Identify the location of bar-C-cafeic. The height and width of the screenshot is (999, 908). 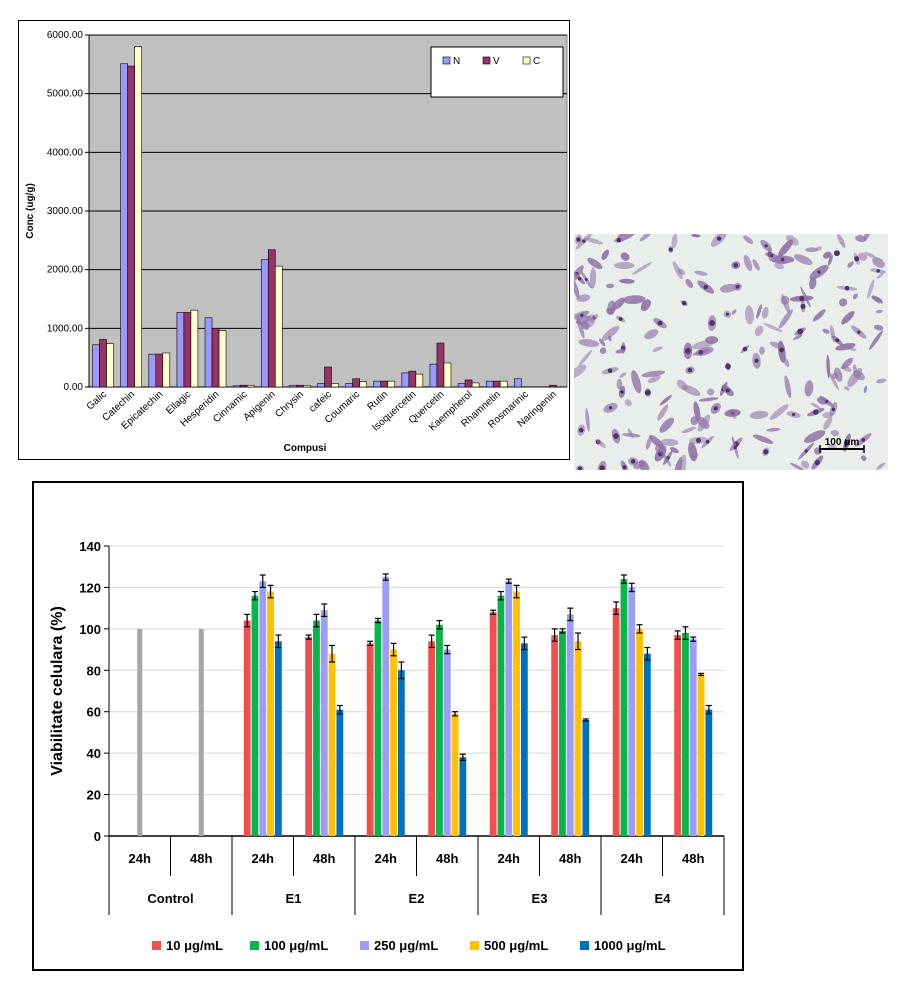
(335, 385).